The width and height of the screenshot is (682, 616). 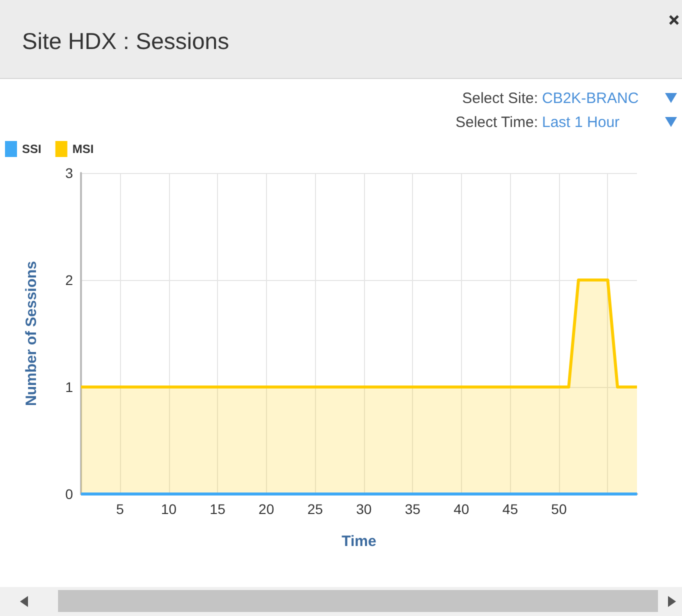 What do you see at coordinates (126, 41) in the screenshot?
I see `chart-title: Site HDX : Sessions` at bounding box center [126, 41].